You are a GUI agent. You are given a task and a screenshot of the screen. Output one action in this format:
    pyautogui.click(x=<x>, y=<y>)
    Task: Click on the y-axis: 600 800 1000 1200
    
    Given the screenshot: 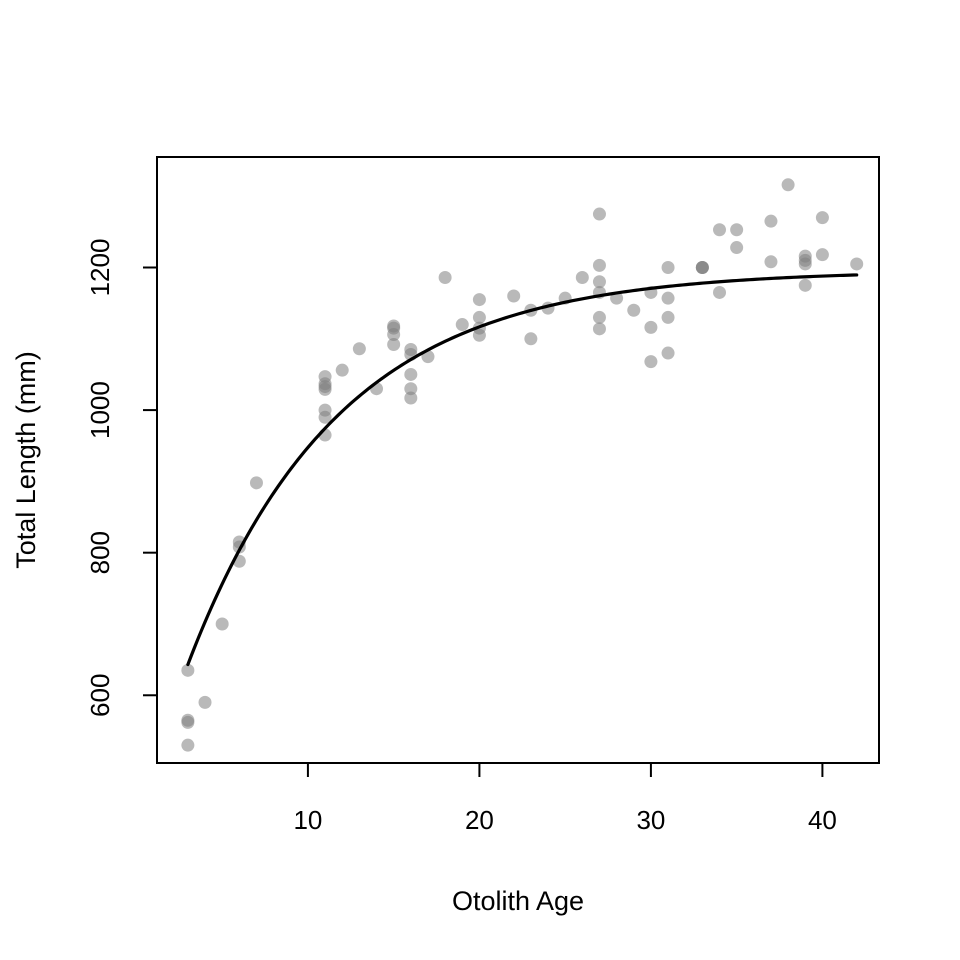 What is the action you would take?
    pyautogui.click(x=121, y=478)
    